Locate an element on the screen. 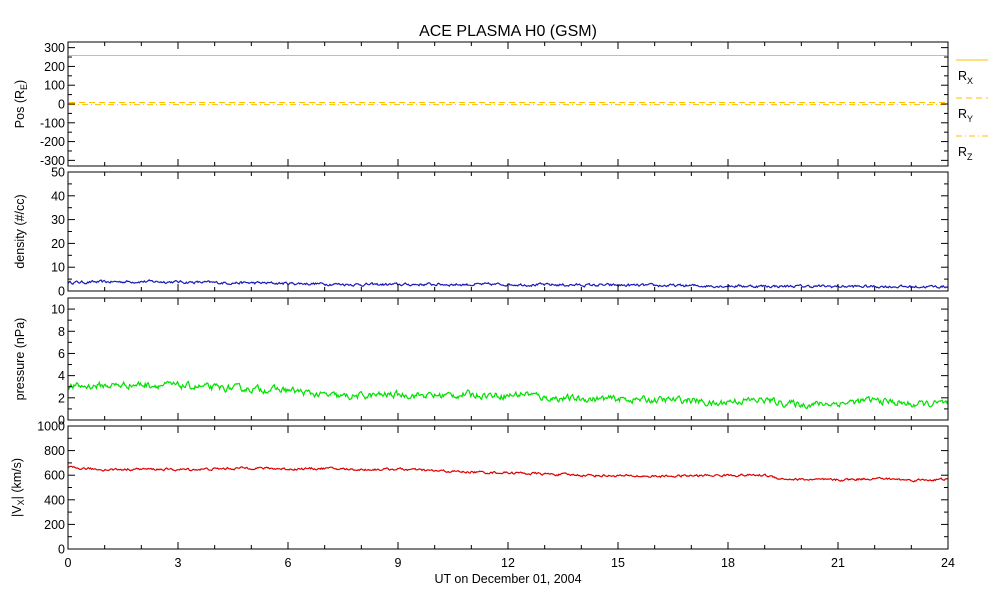  x-tick-label: 0 is located at coordinates (68, 563).